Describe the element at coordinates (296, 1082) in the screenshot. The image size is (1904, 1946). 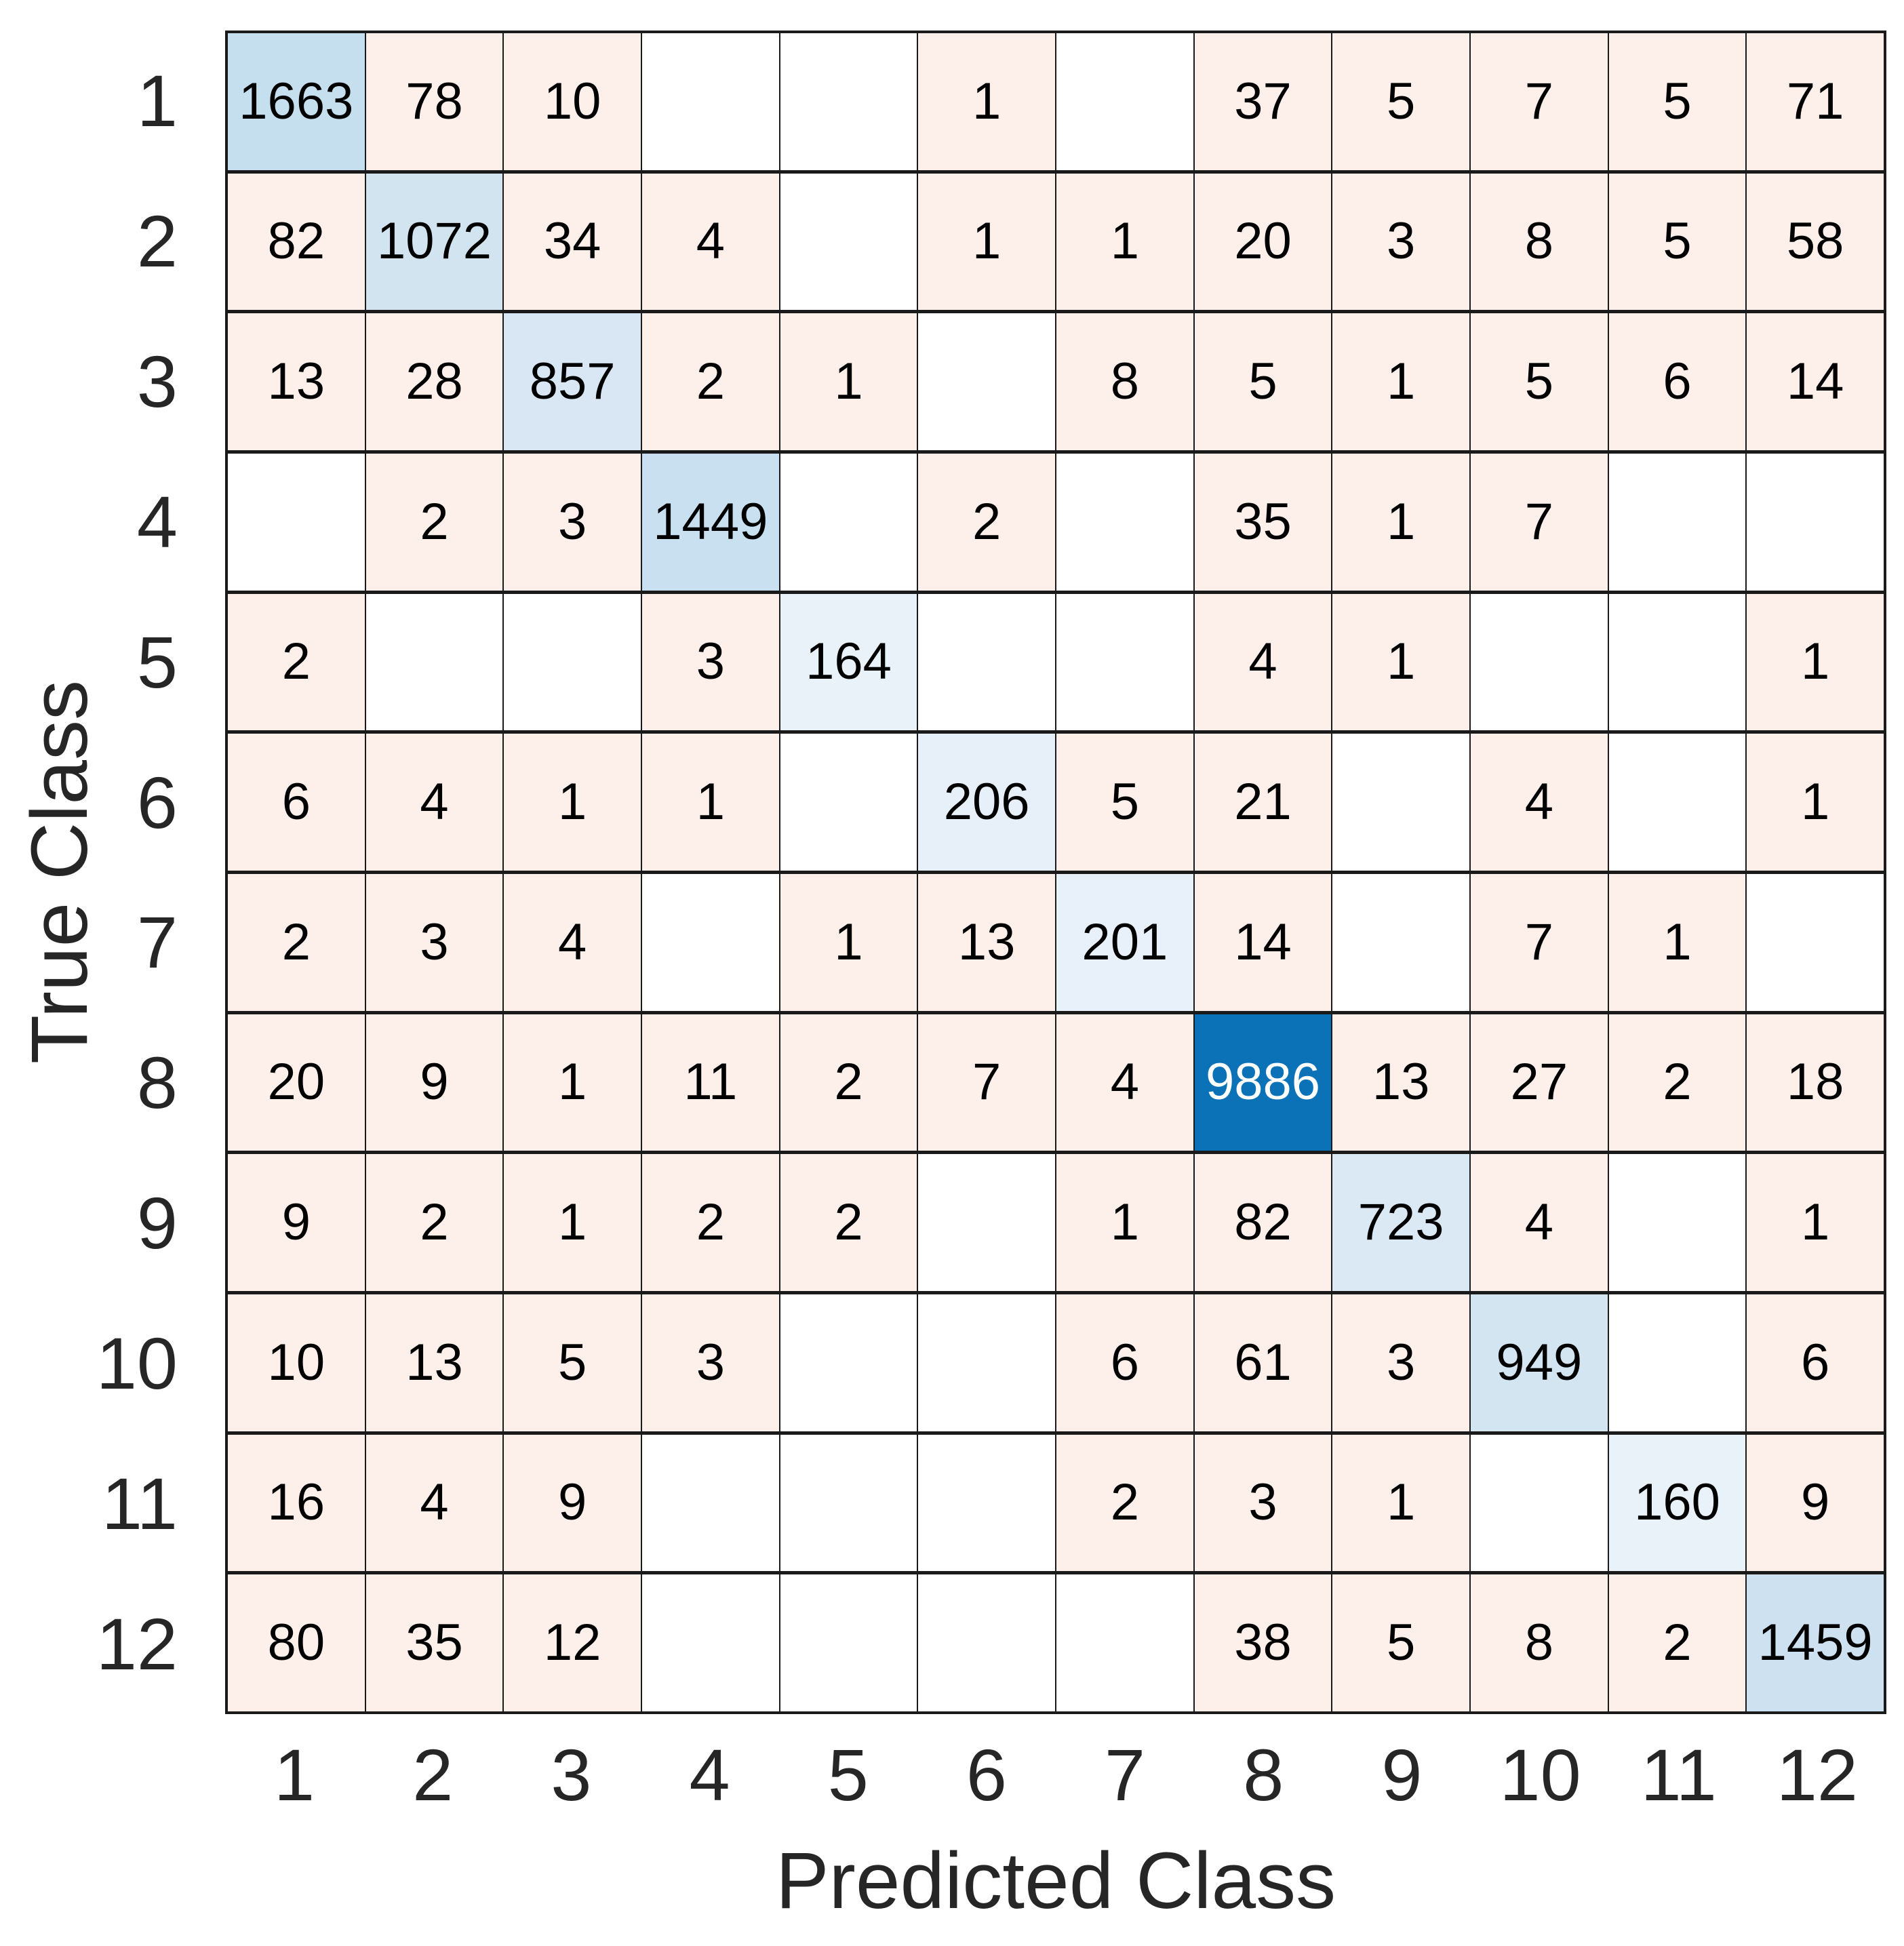
I see `matrix-cell-r8-c1: 20` at that location.